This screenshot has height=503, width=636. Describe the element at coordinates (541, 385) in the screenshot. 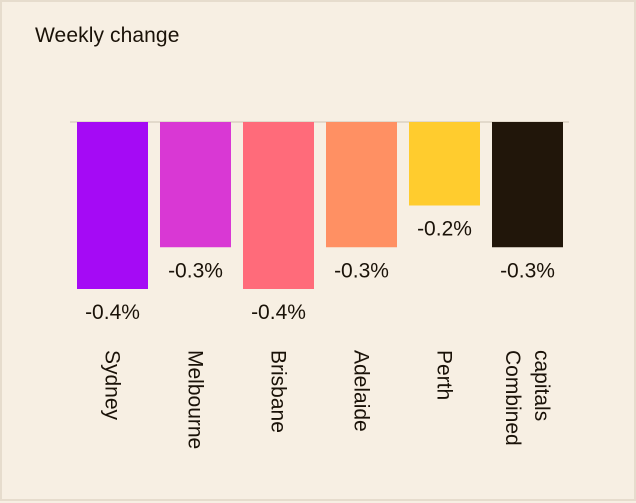

I see `category-label: capitals` at that location.